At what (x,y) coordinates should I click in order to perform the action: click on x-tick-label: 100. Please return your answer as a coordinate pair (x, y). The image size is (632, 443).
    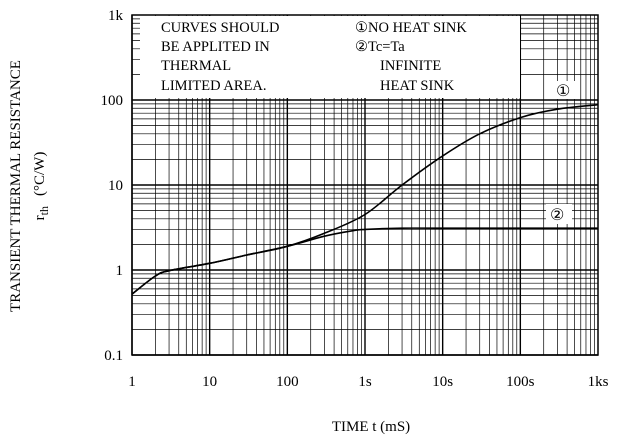
    Looking at the image, I should click on (287, 382).